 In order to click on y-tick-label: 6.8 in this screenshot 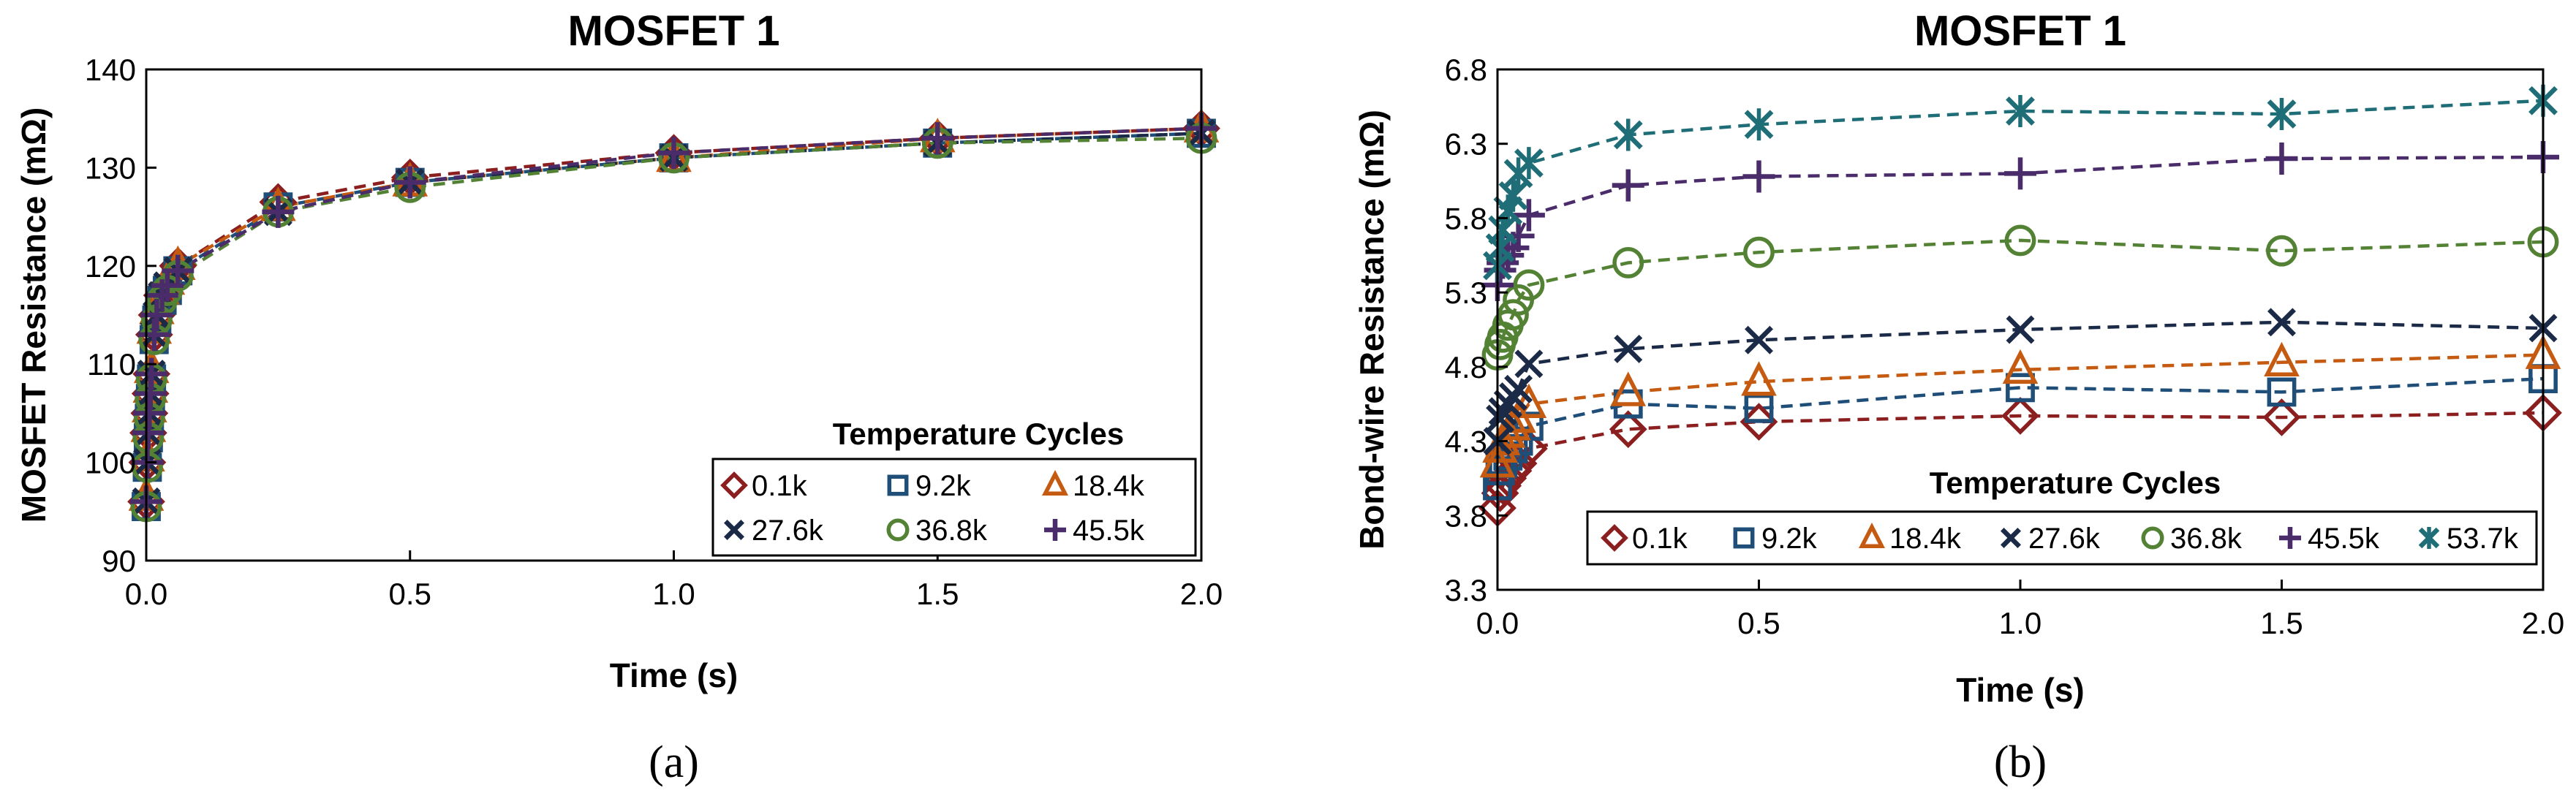, I will do `click(1466, 70)`.